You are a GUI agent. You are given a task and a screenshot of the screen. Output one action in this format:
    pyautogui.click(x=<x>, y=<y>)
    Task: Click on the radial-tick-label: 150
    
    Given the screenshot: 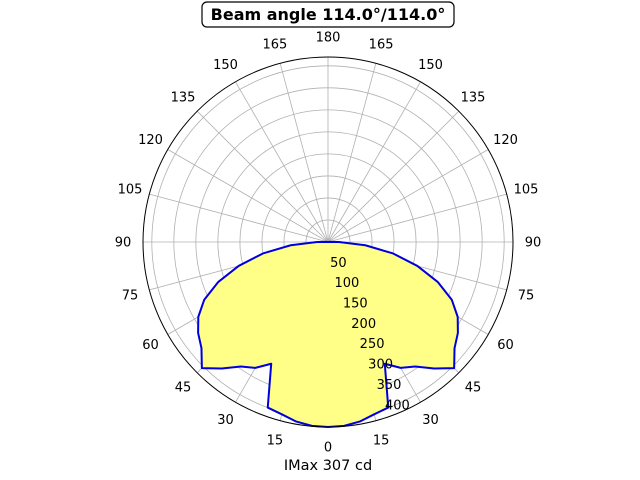 What is the action you would take?
    pyautogui.click(x=355, y=304)
    